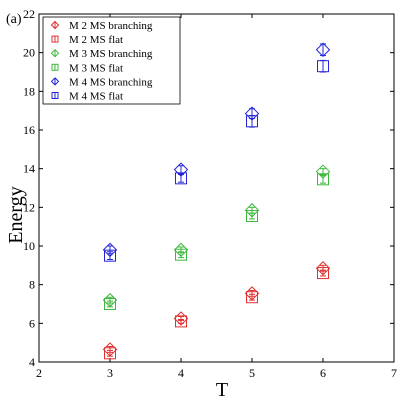  What do you see at coordinates (96, 40) in the screenshot?
I see `legend-entry-label: M 2 MS flat` at bounding box center [96, 40].